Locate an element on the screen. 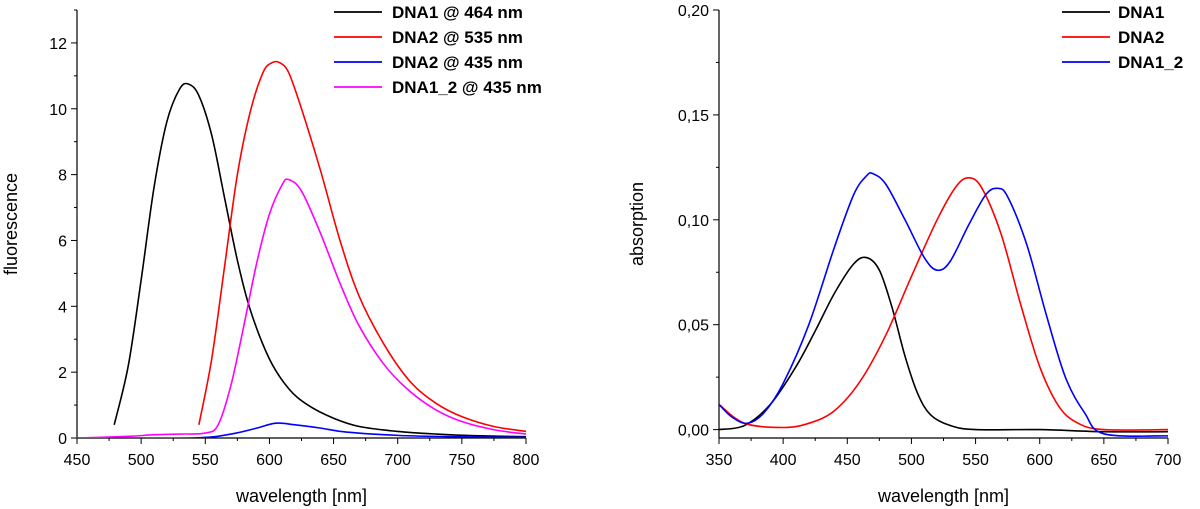 The height and width of the screenshot is (509, 1200). legend-label: DNA1_2 is located at coordinates (1150, 62).